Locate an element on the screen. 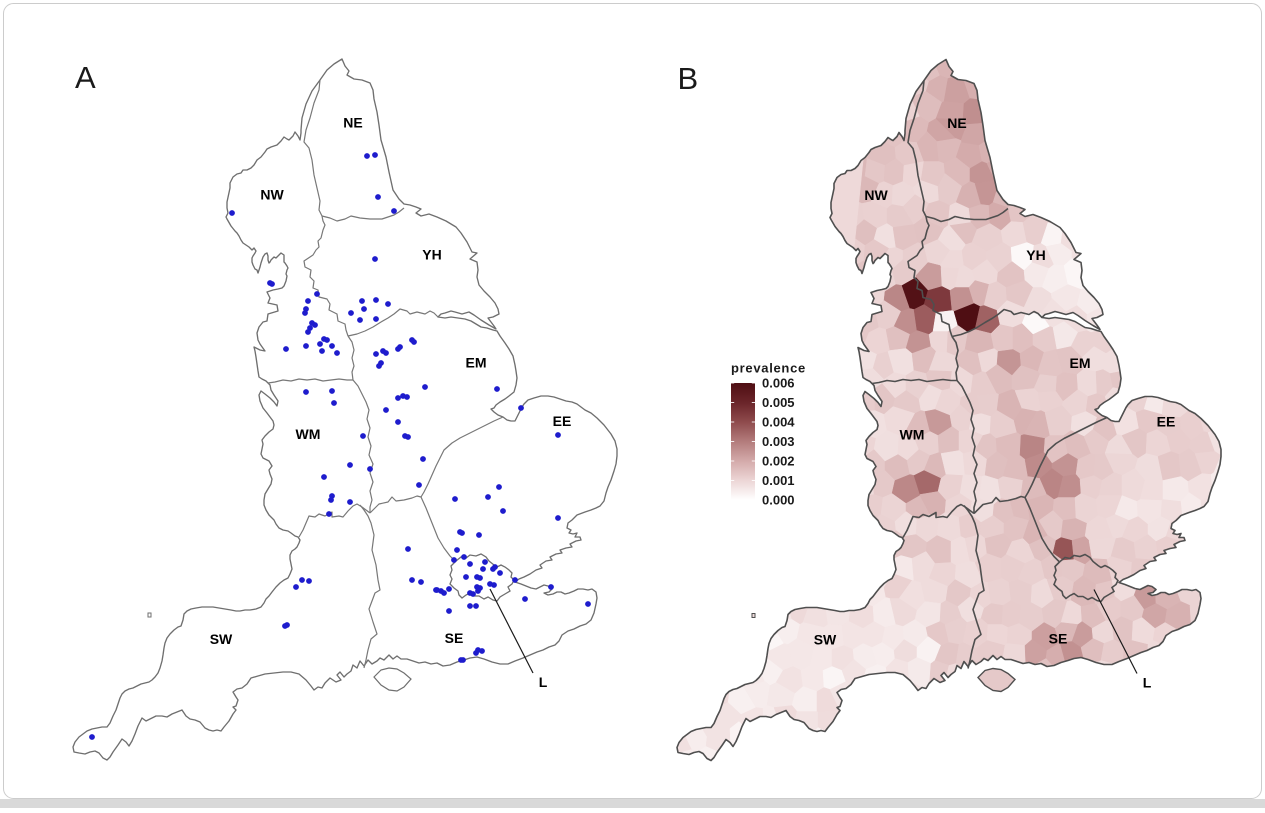 Image resolution: width=1265 pixels, height=813 pixels. svg-text: B is located at coordinates (688, 78).